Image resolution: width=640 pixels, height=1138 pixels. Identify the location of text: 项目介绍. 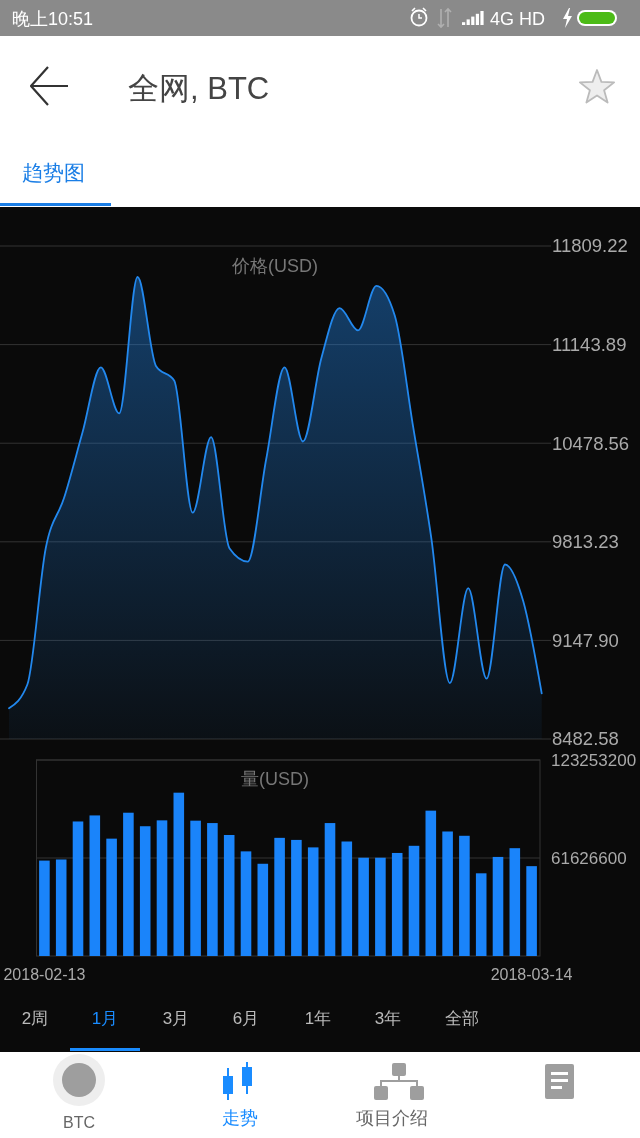
(392, 1118).